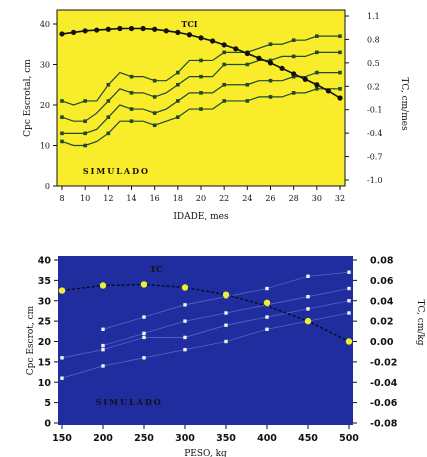 The image size is (427, 457). What do you see at coordinates (383, 362) in the screenshot?
I see `y2-tick-label: -0.02` at bounding box center [383, 362].